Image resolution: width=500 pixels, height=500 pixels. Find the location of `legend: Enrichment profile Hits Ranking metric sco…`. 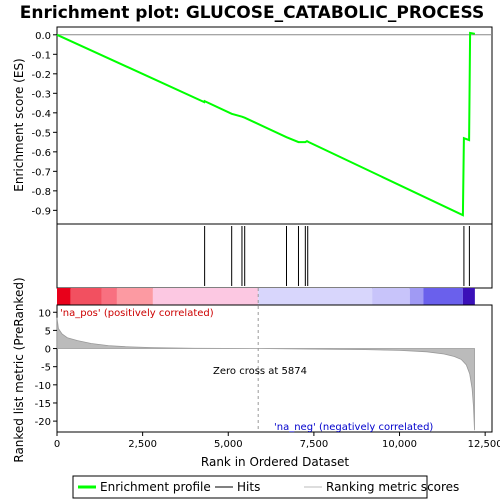

legend: Enrichment profile Hits Ranking metric sco… is located at coordinates (268, 487).